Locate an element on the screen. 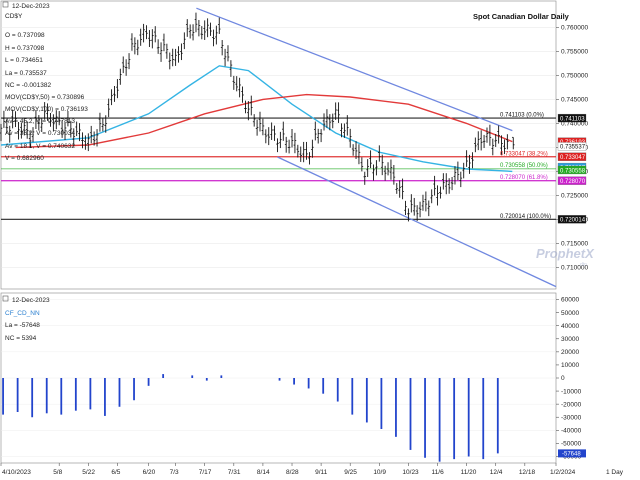  price-tick-label: 0.745000 is located at coordinates (574, 100).